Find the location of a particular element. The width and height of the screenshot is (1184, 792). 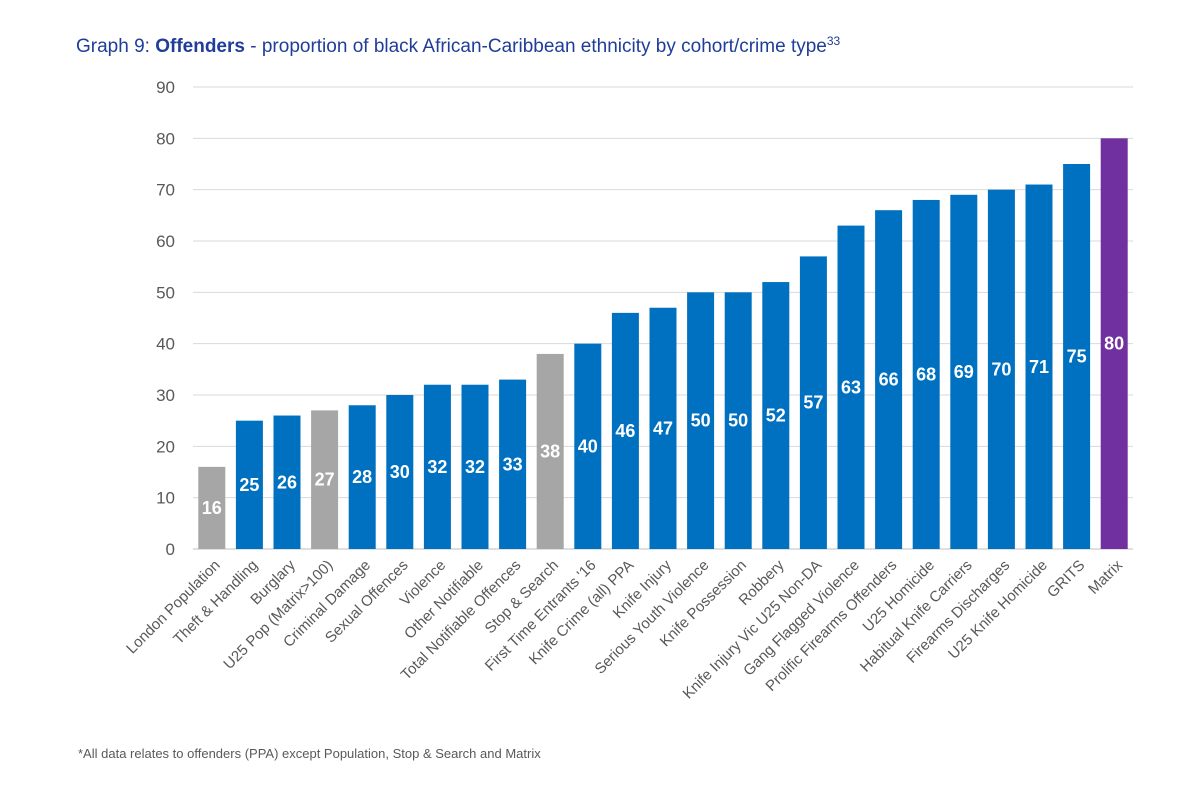

title-prefix: Graph 9: is located at coordinates (116, 46).